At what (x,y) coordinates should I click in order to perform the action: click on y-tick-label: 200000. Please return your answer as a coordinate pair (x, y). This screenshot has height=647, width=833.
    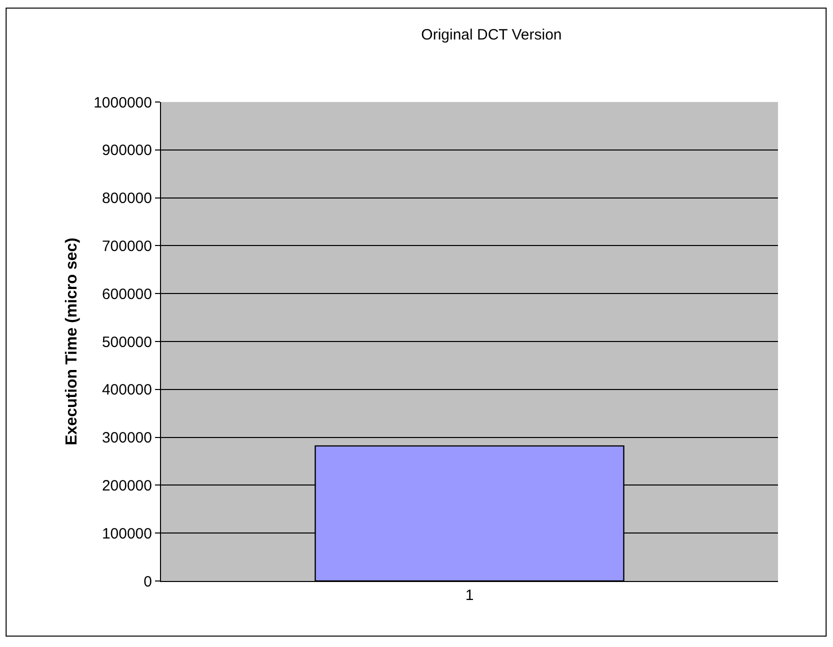
    Looking at the image, I should click on (127, 485).